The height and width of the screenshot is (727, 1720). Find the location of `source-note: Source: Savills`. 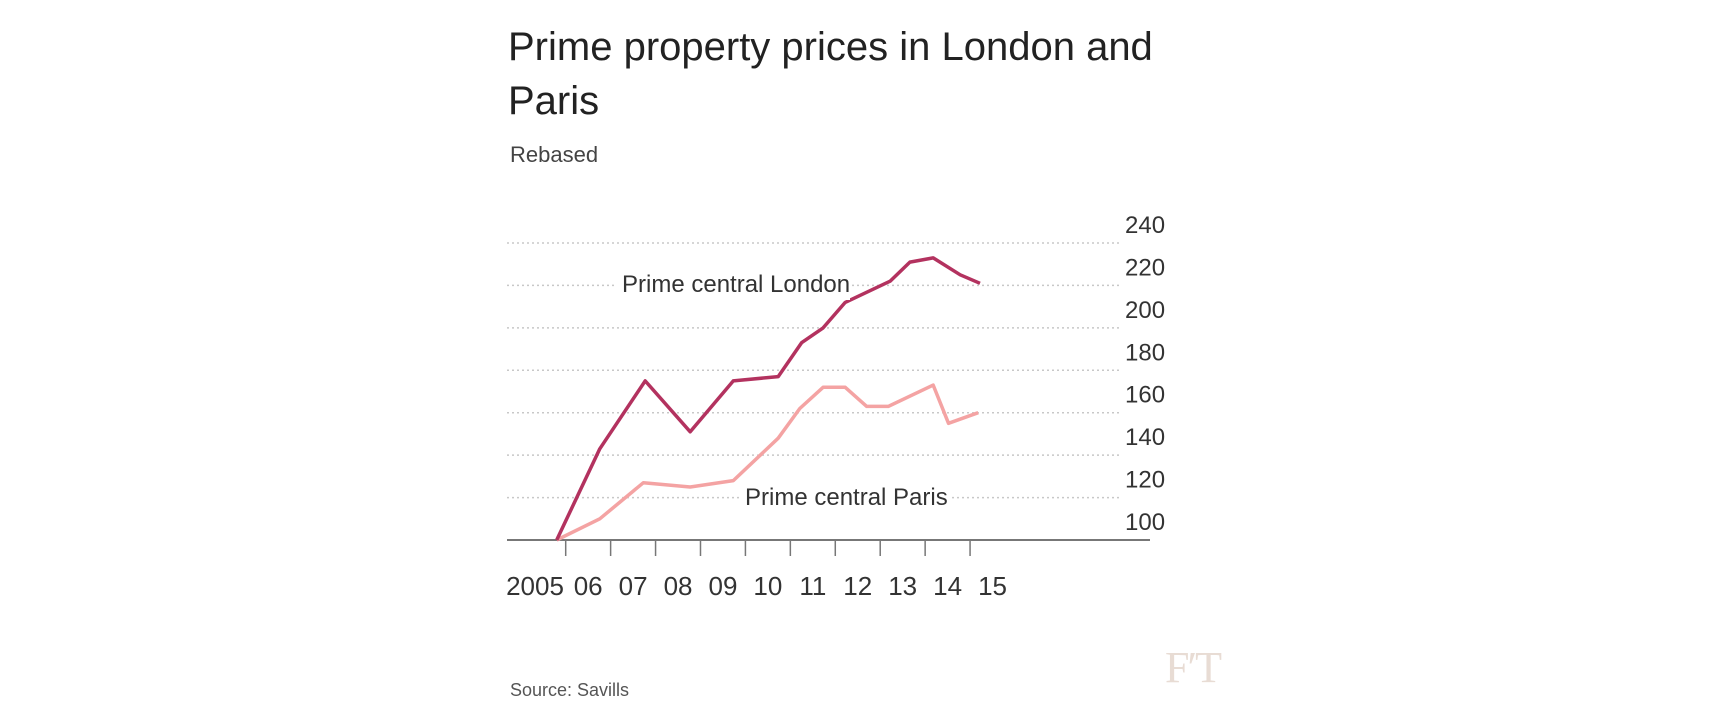

source-note: Source: Savills is located at coordinates (570, 690).